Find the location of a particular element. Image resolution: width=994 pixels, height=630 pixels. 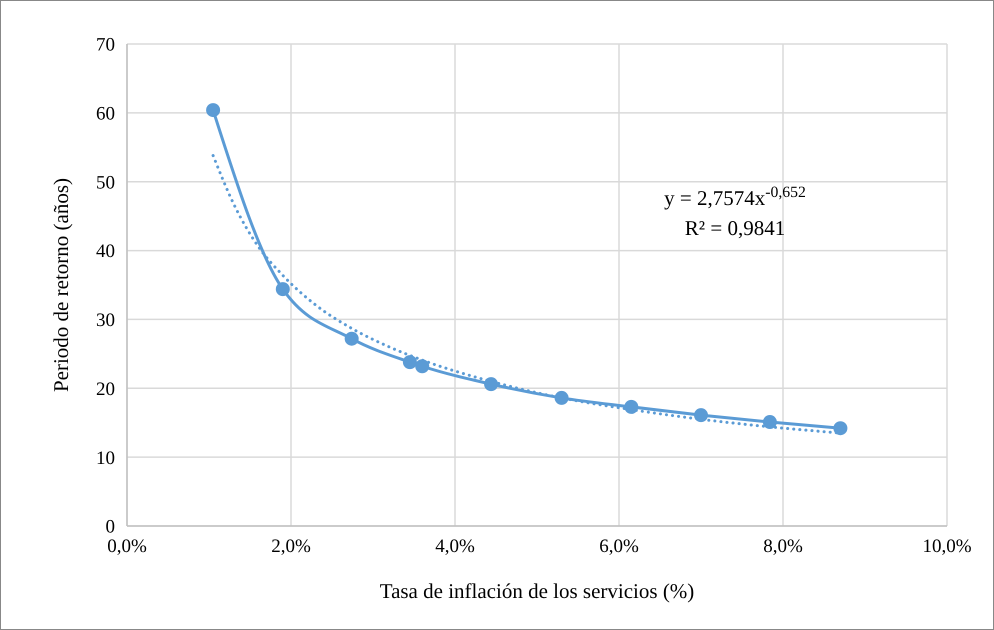

y-tick-label: 40 is located at coordinates (105, 251).